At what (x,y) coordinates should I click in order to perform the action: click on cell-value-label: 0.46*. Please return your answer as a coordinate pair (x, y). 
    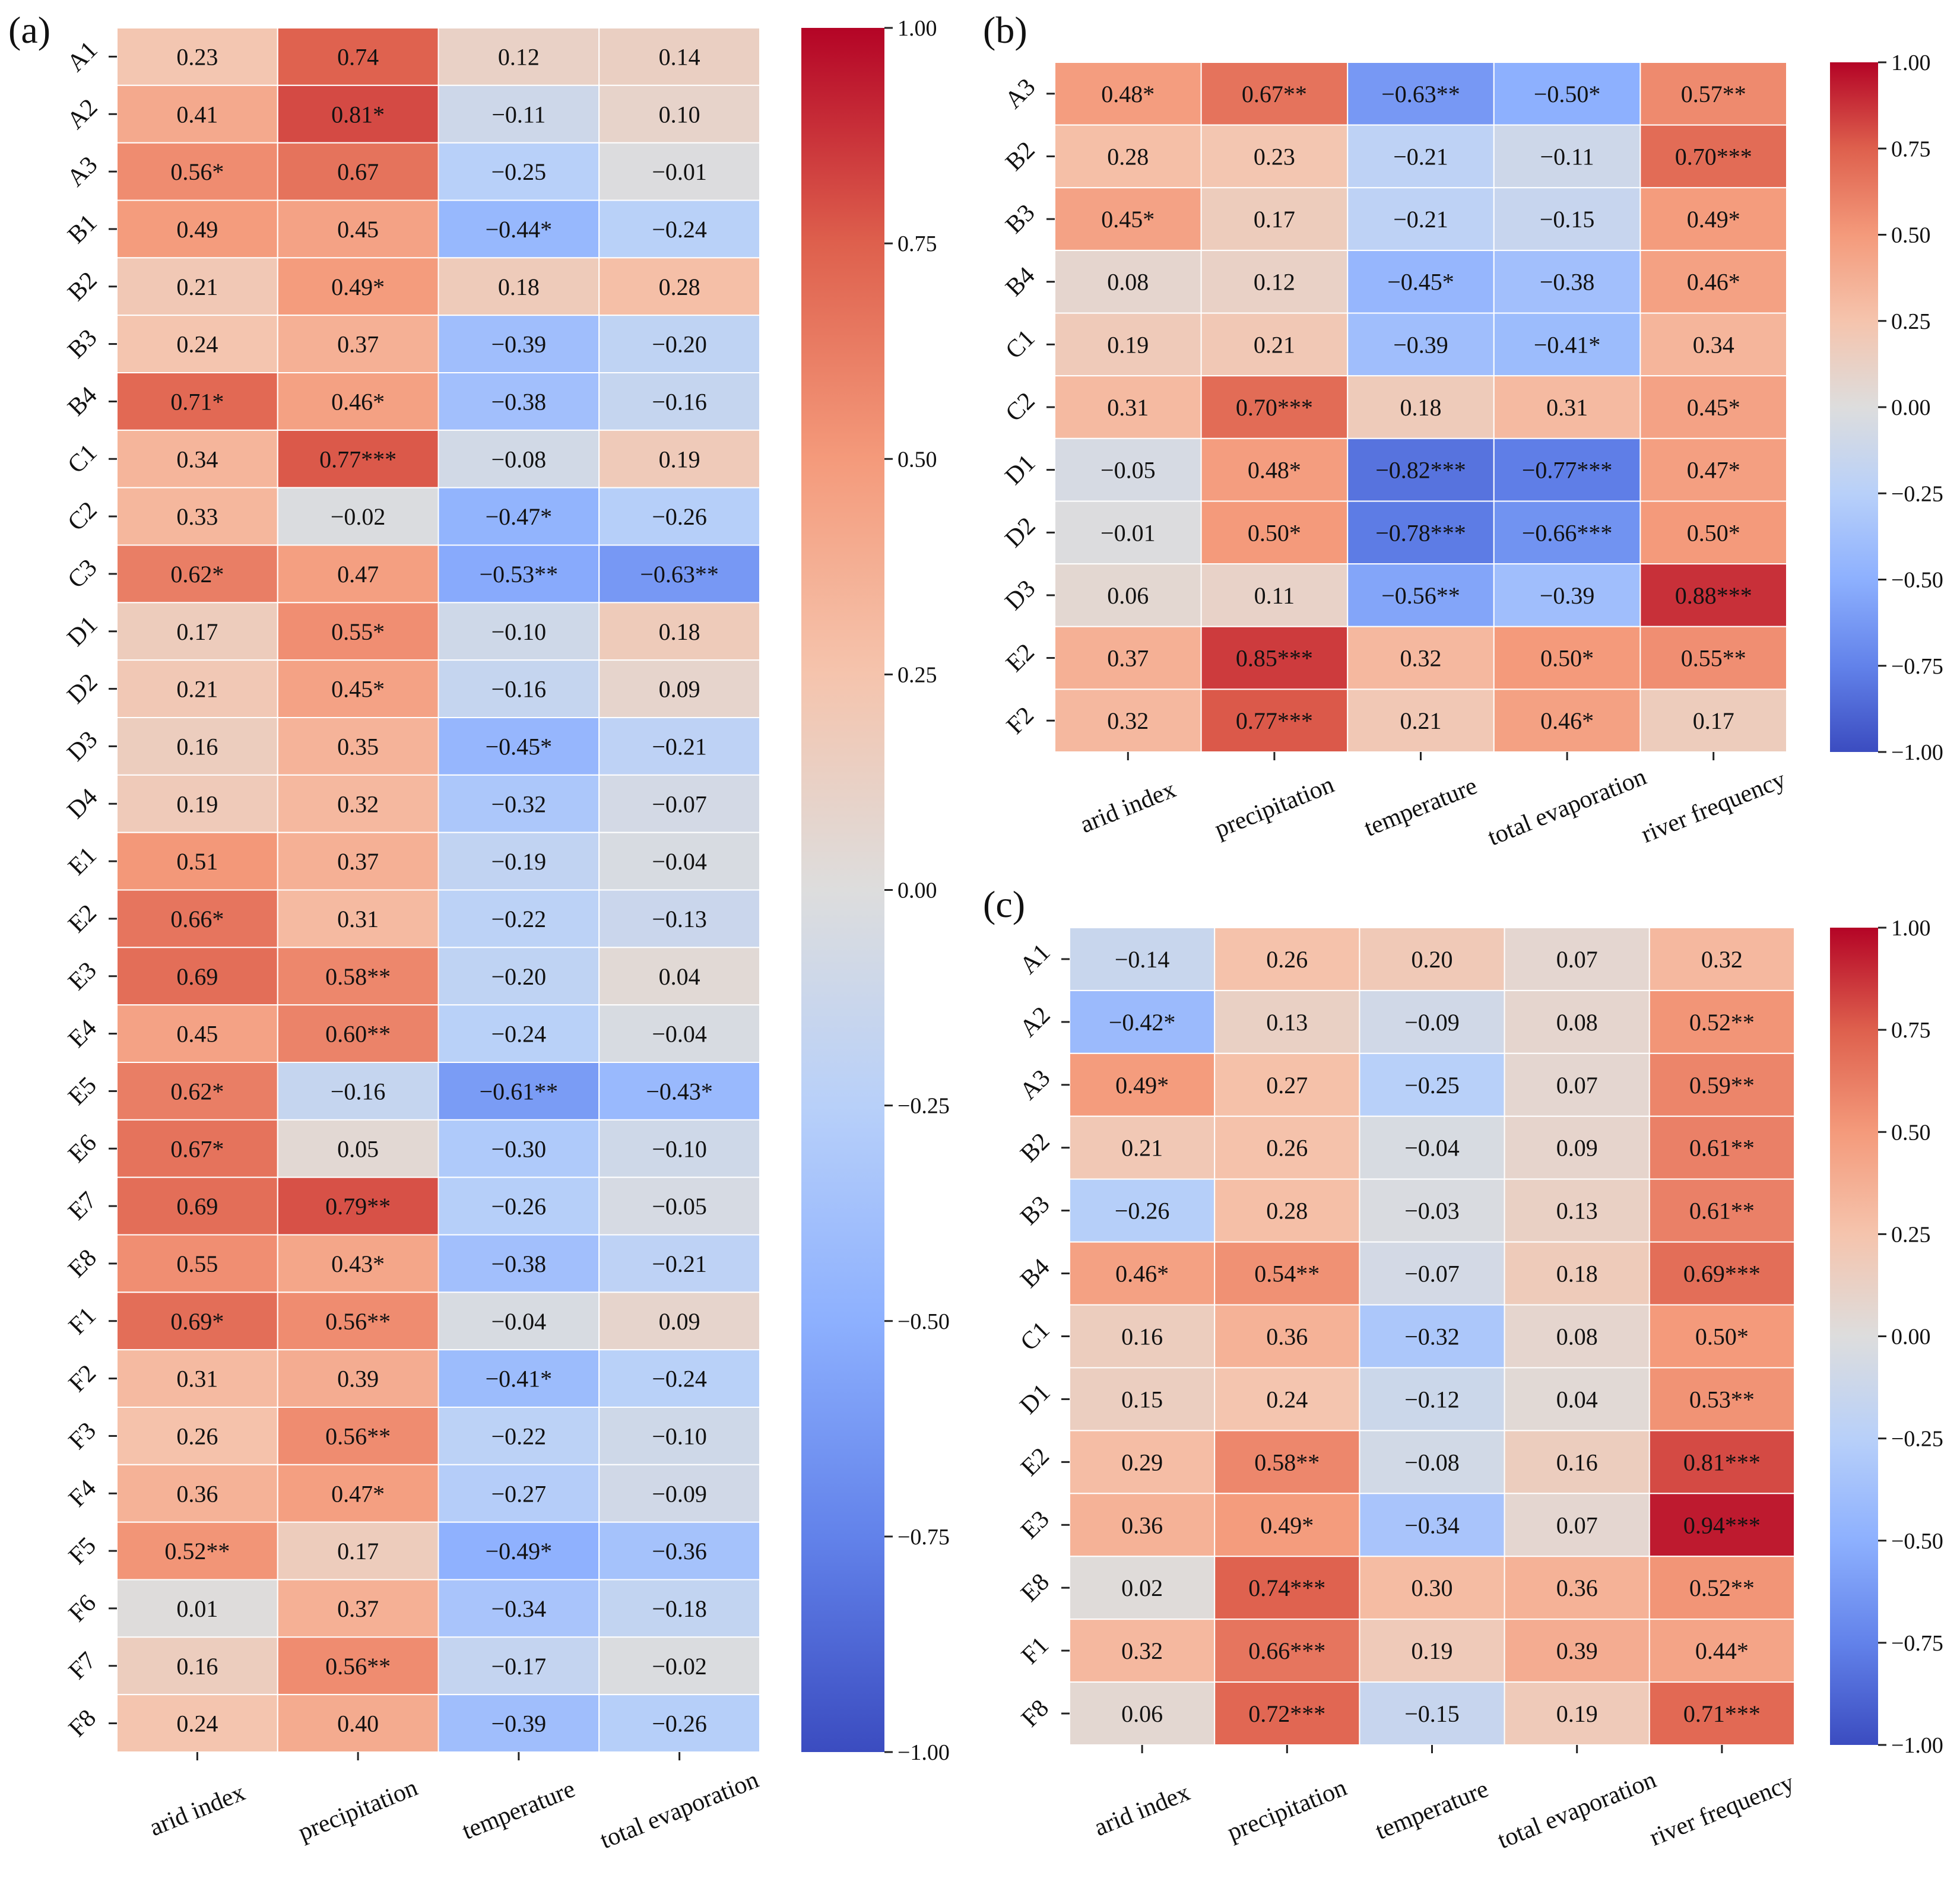
    Looking at the image, I should click on (1567, 720).